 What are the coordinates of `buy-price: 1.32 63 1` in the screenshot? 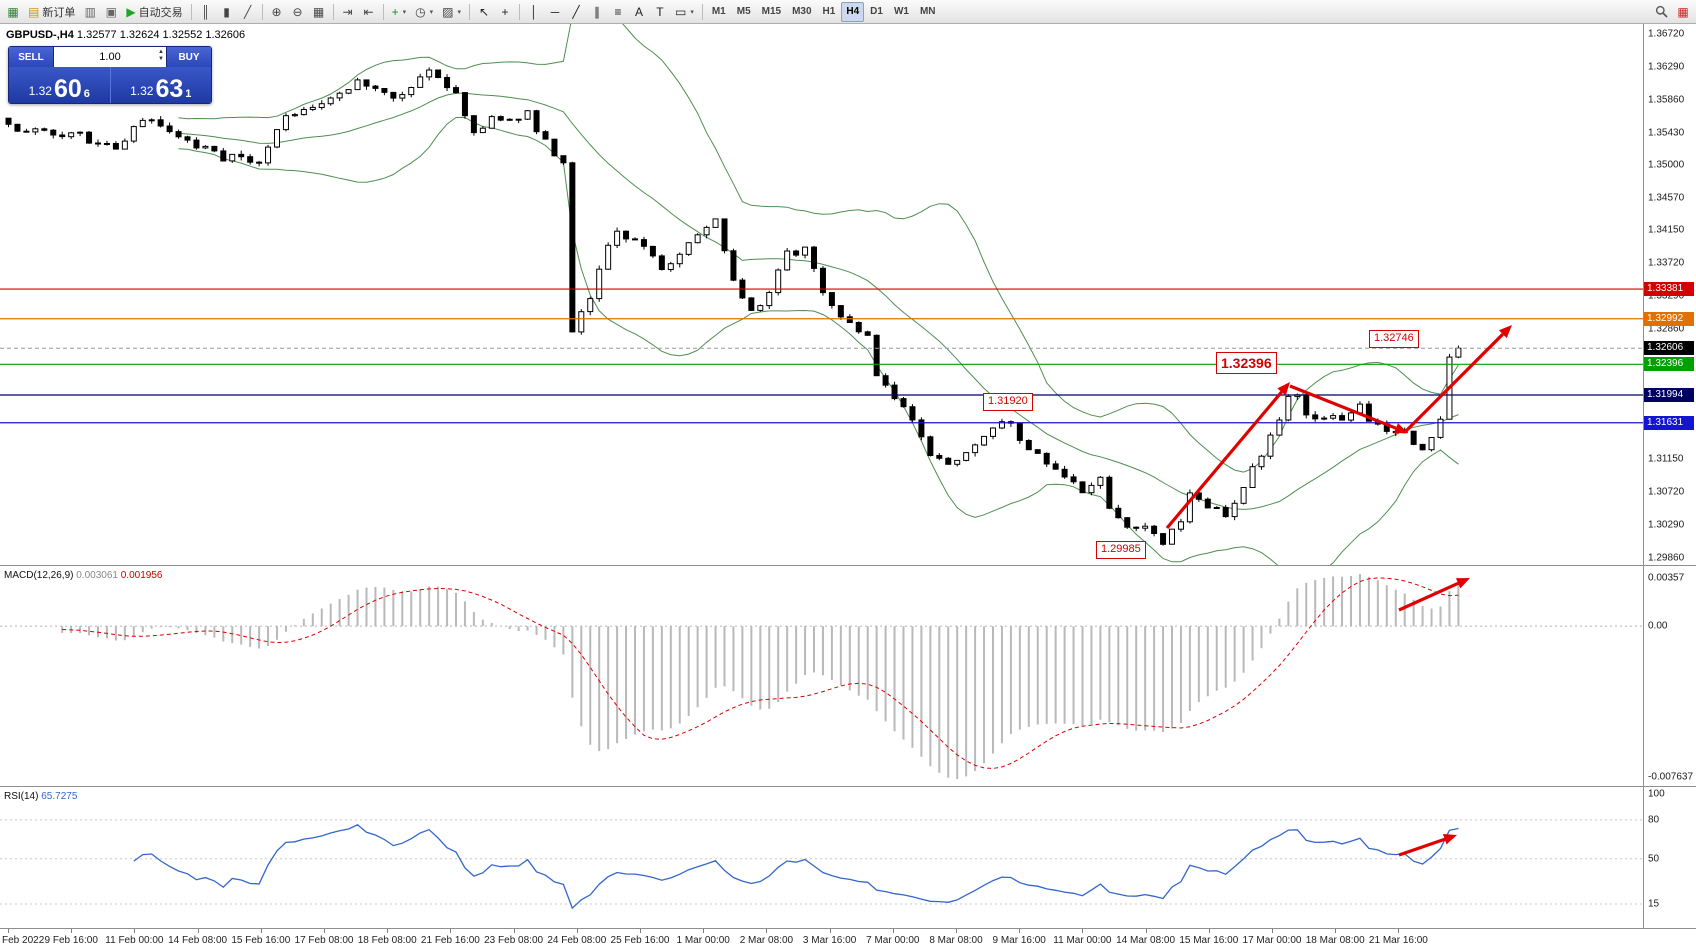 It's located at (161, 85).